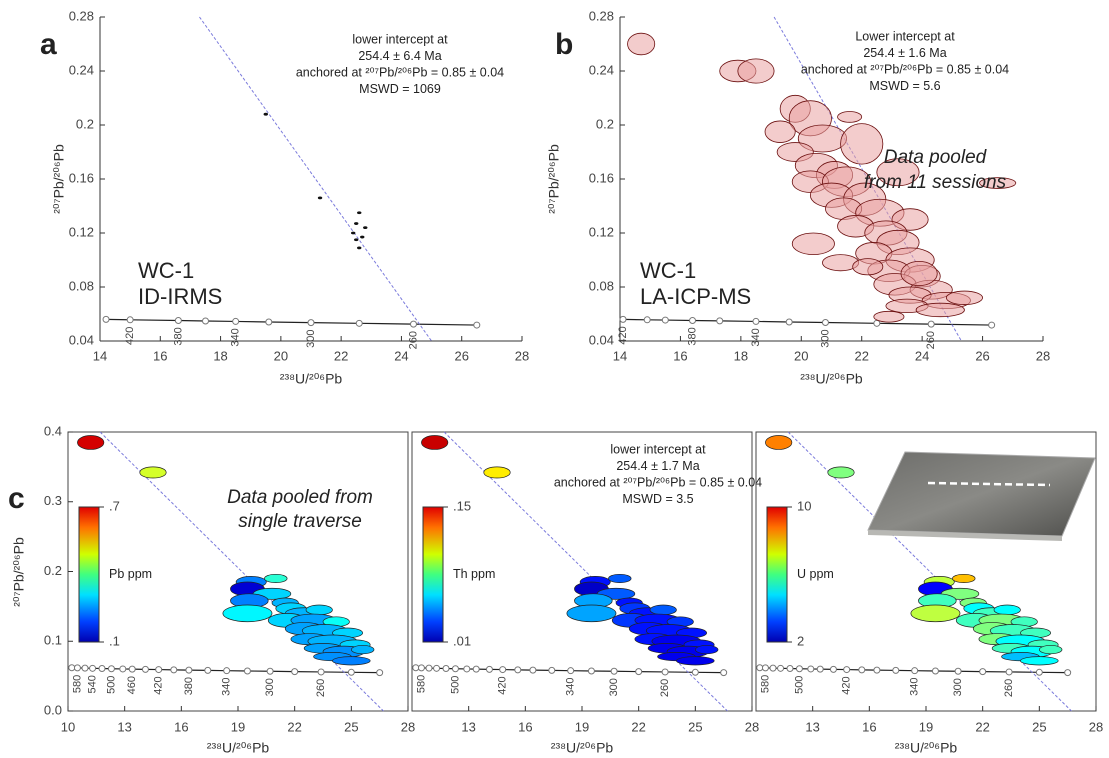  I want to click on age-label: 260, so click(321, 688).